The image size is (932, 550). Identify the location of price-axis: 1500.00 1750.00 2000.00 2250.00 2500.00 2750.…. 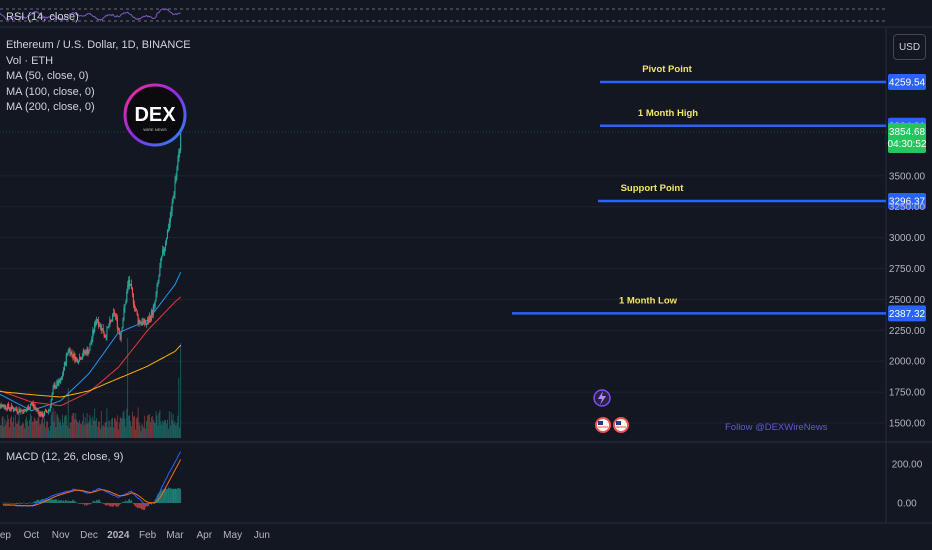
(907, 300).